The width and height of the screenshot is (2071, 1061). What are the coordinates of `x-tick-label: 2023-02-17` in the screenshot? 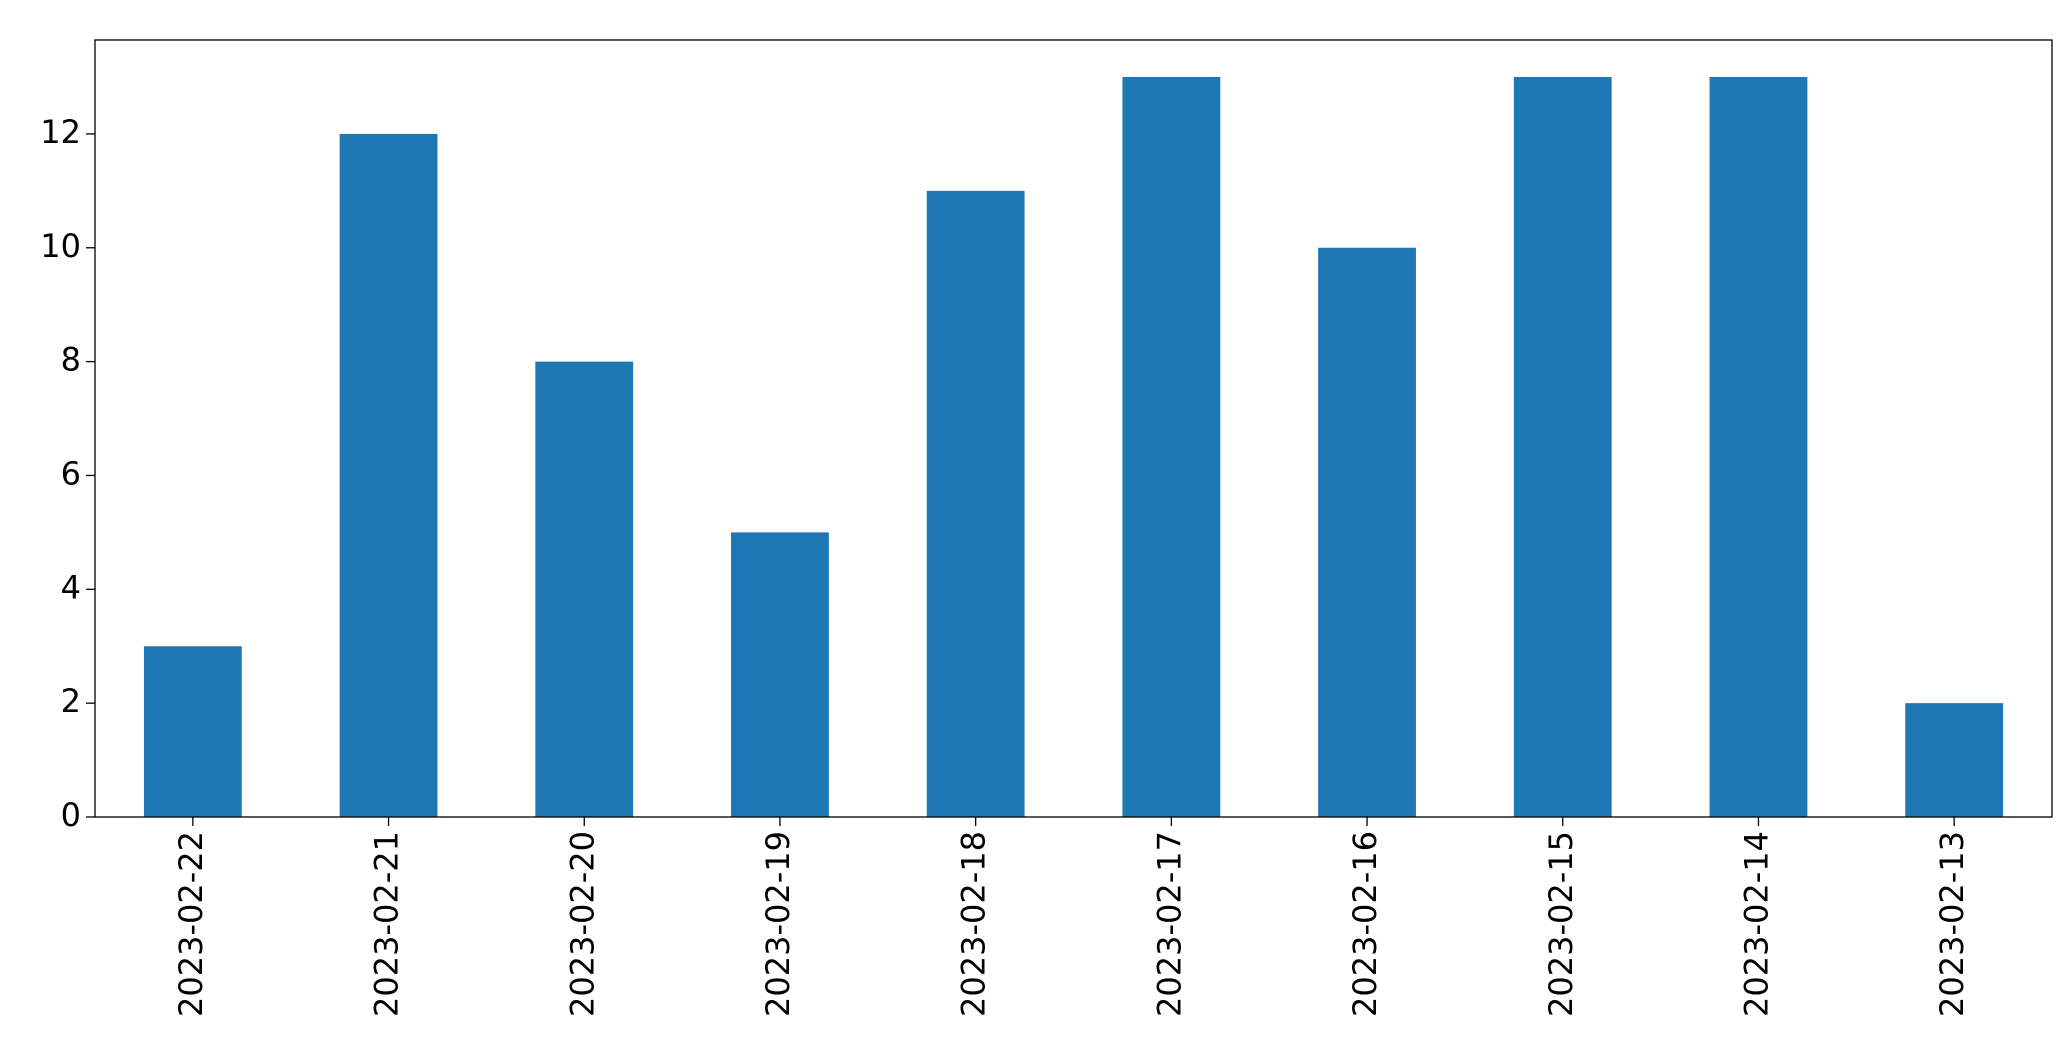 It's located at (1169, 924).